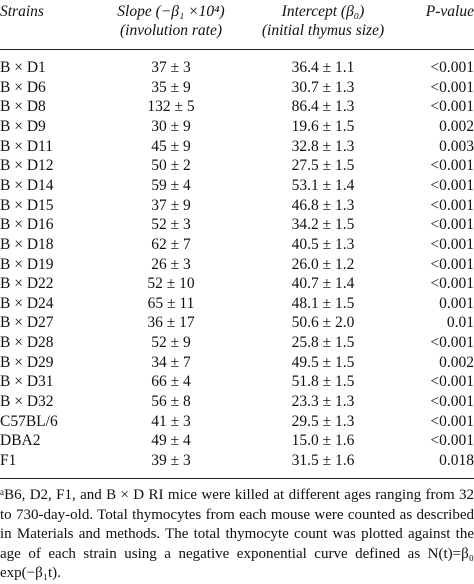  I want to click on table-cell: B × D9, so click(23, 126).